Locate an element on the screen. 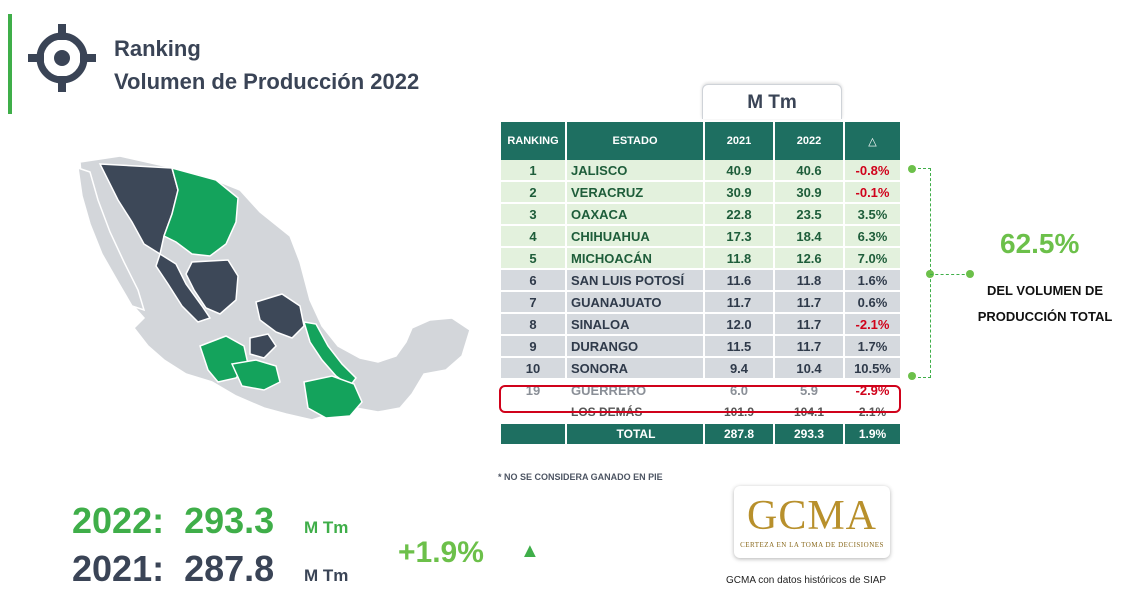  logo-text: GCMA is located at coordinates (812, 516).